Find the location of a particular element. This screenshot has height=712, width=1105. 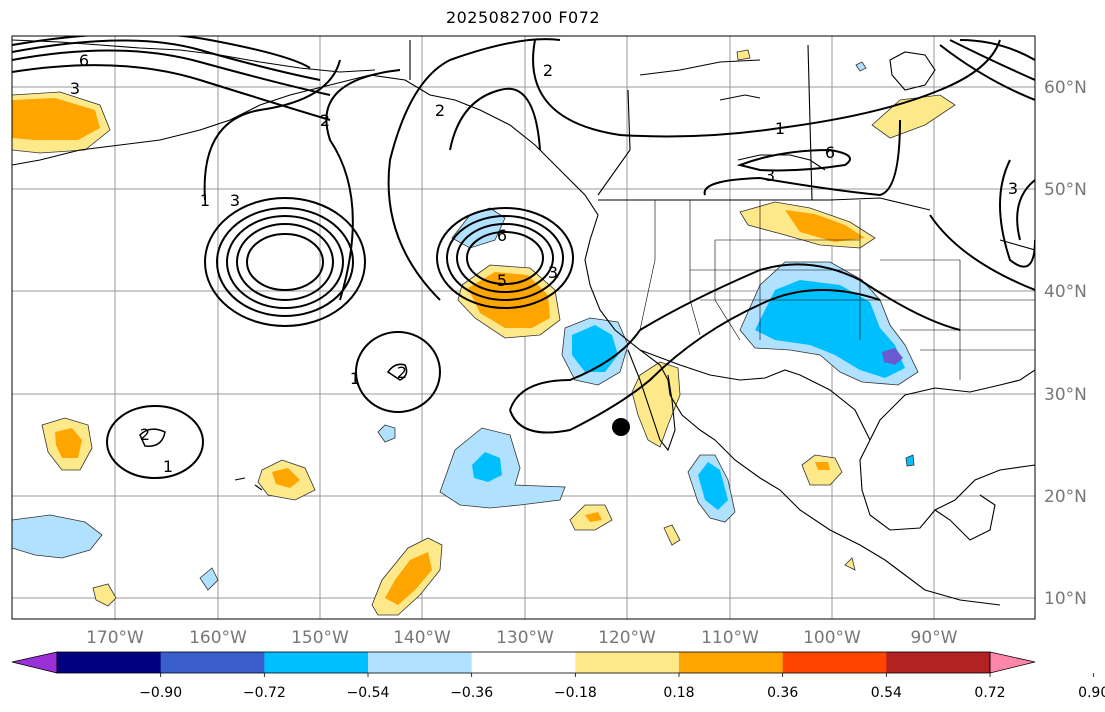

lat-label: 20°N is located at coordinates (1065, 497).